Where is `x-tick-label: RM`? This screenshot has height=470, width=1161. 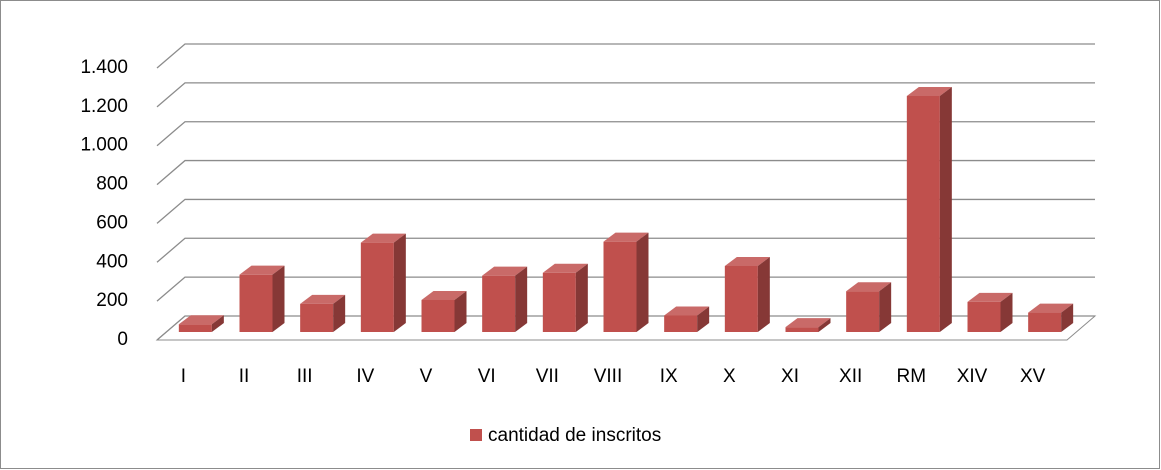 x-tick-label: RM is located at coordinates (912, 376).